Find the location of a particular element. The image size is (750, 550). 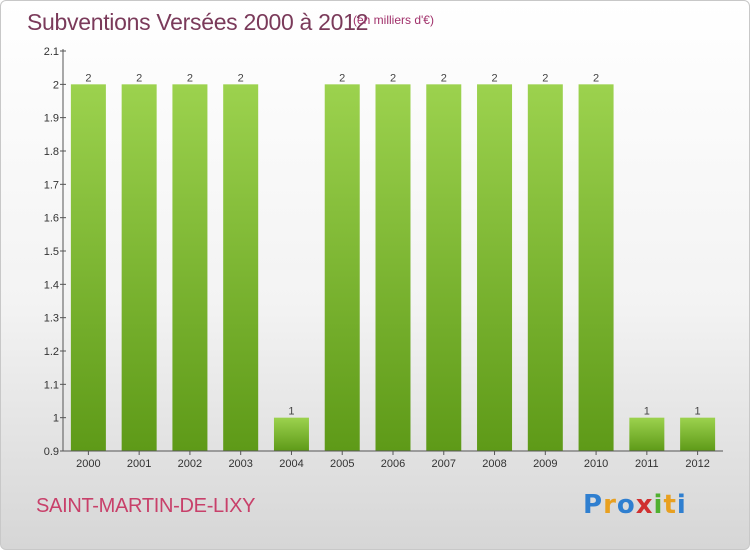

y-tick-label: 1.1 is located at coordinates (51, 385).